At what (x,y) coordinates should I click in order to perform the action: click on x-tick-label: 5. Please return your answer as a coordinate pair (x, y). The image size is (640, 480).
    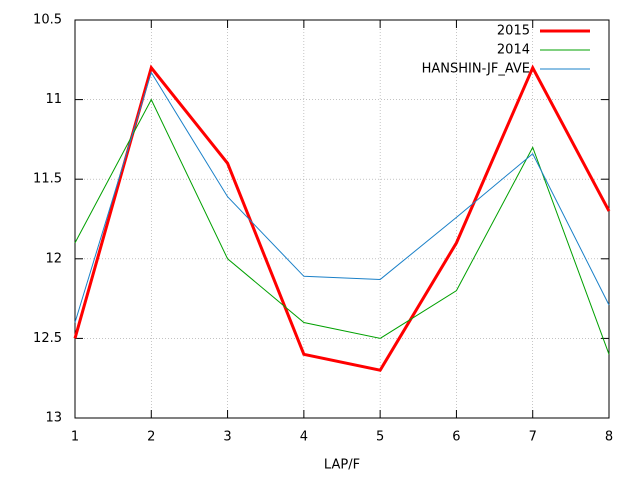
    Looking at the image, I should click on (380, 437).